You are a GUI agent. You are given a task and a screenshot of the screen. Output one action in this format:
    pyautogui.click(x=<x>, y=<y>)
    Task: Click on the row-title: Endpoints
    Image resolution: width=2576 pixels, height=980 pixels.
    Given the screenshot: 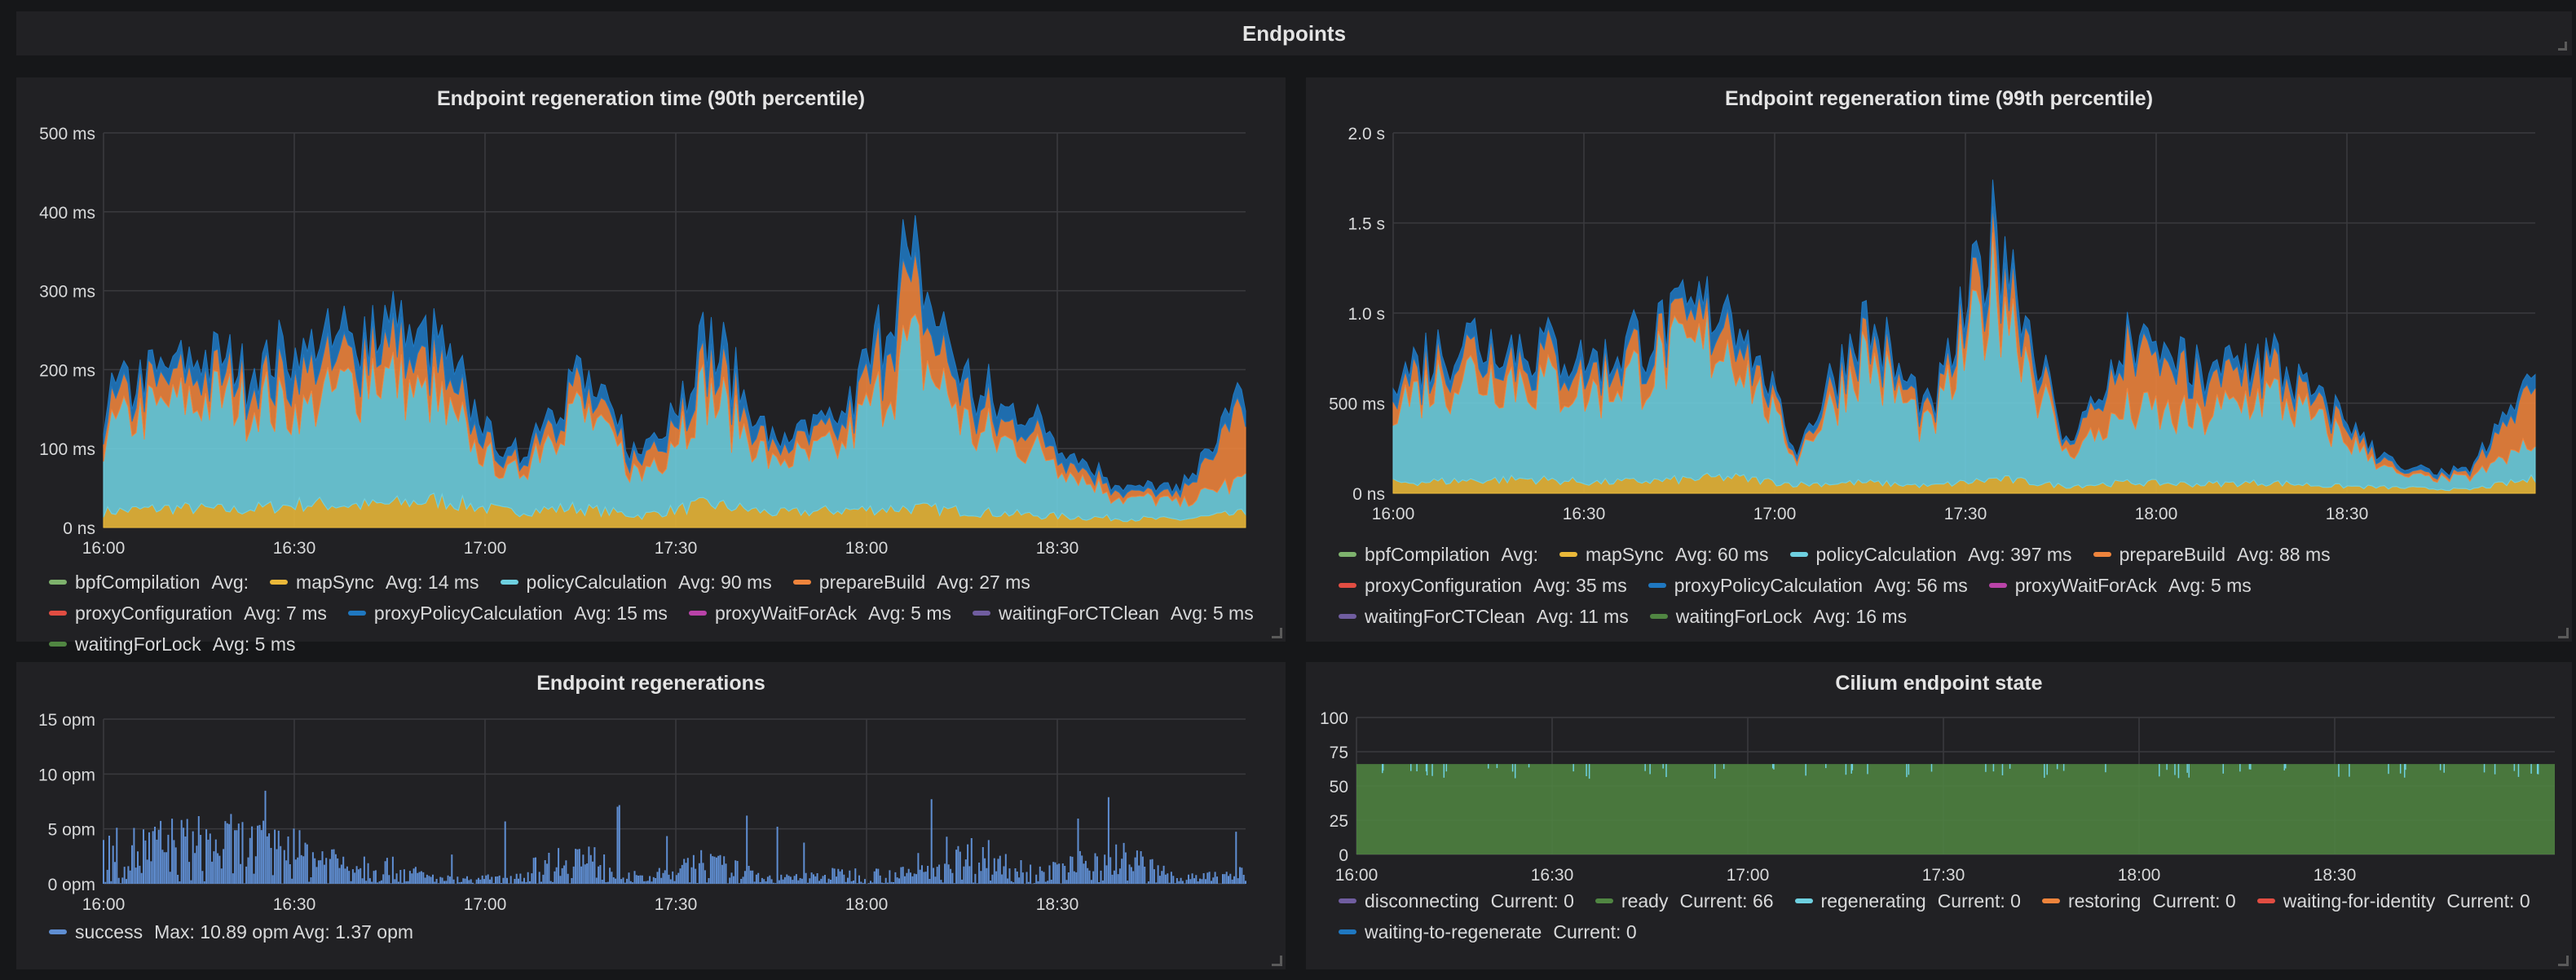 What is the action you would take?
    pyautogui.click(x=1294, y=33)
    